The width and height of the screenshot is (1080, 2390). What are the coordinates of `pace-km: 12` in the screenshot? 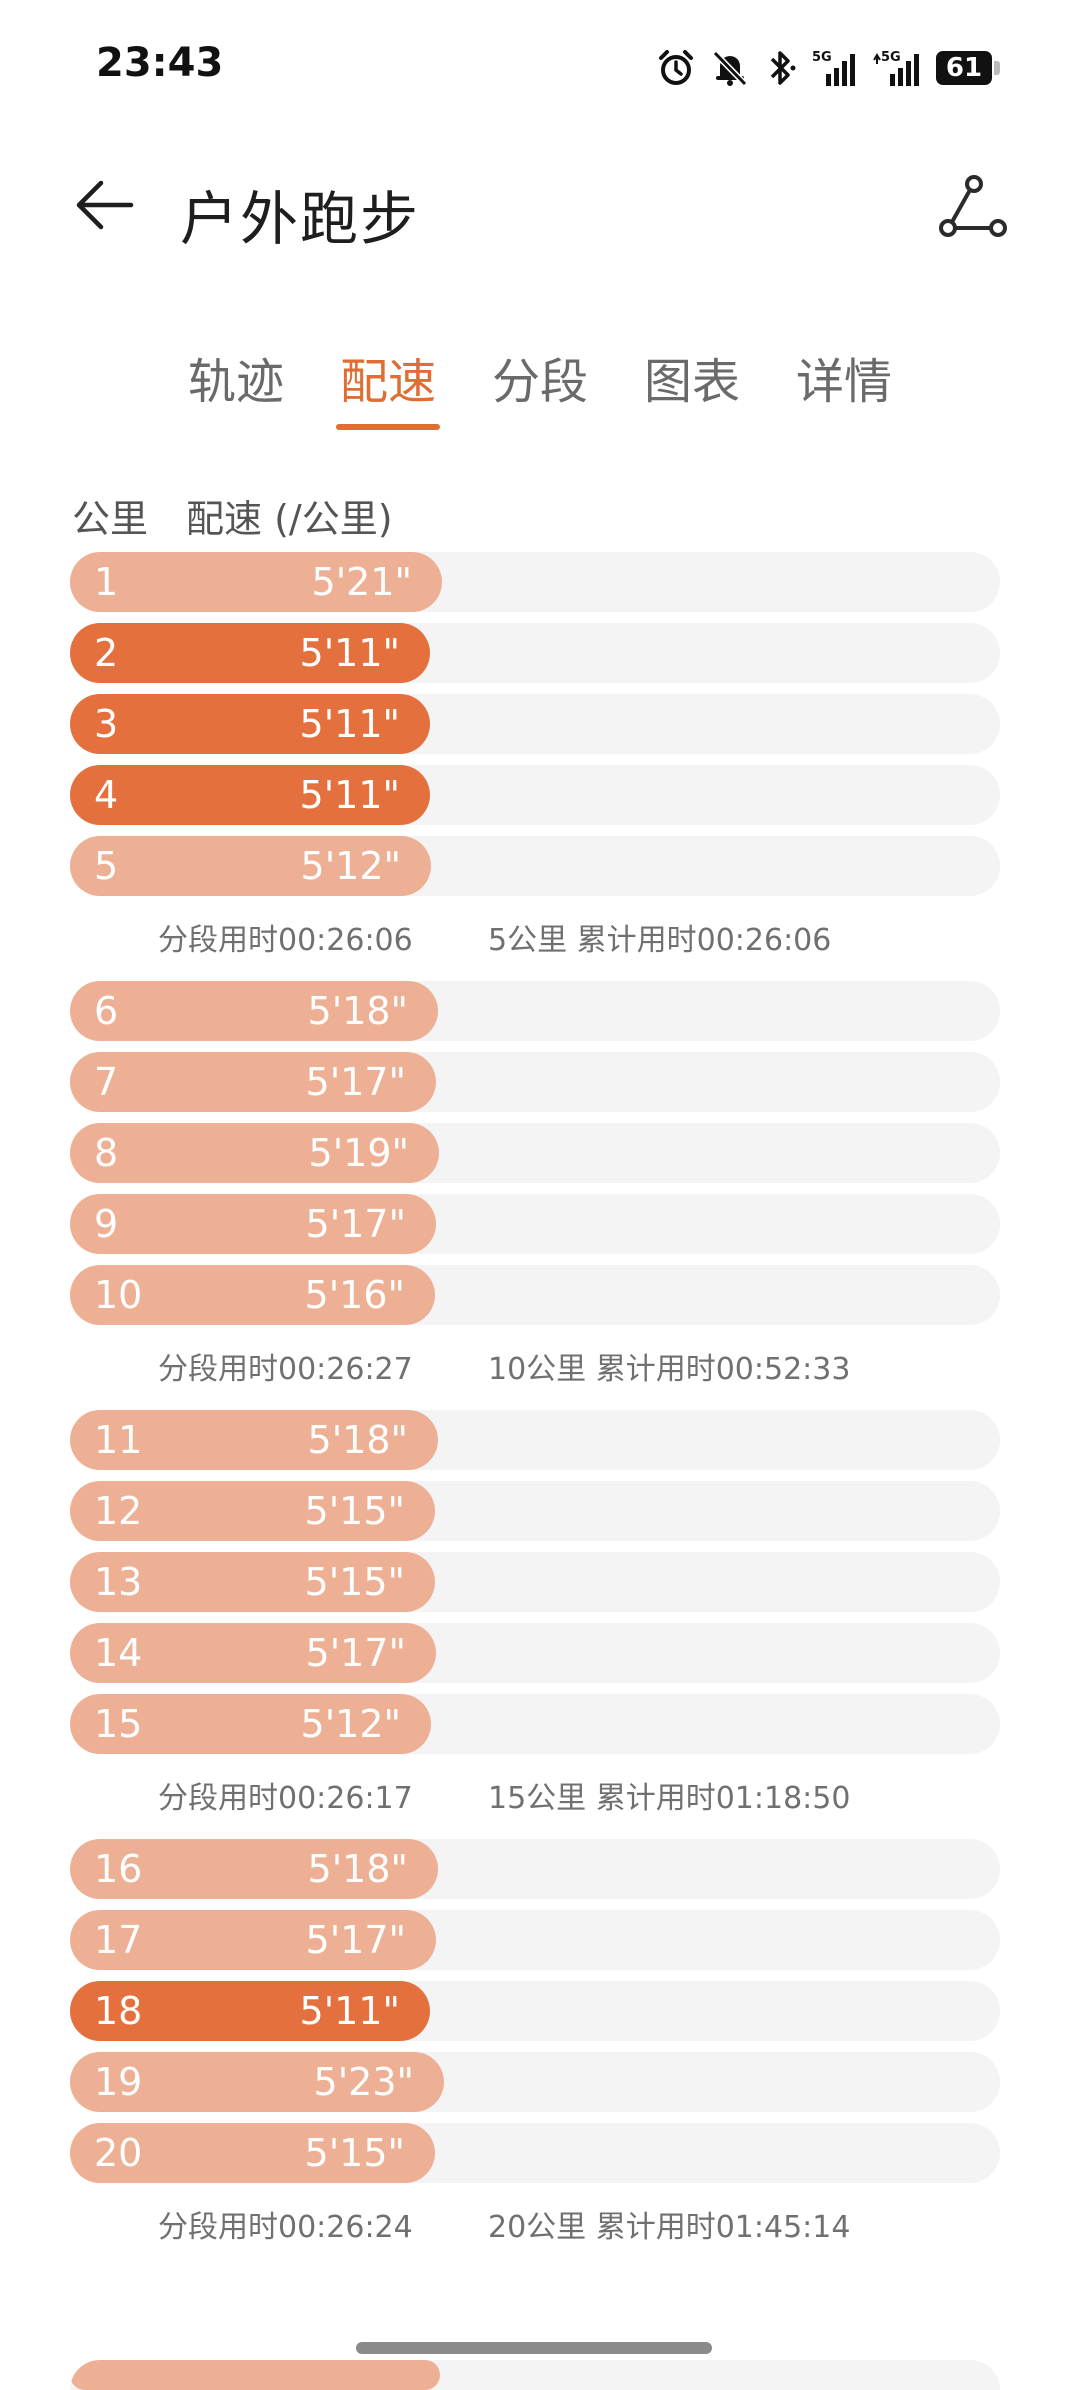 It's located at (118, 1511).